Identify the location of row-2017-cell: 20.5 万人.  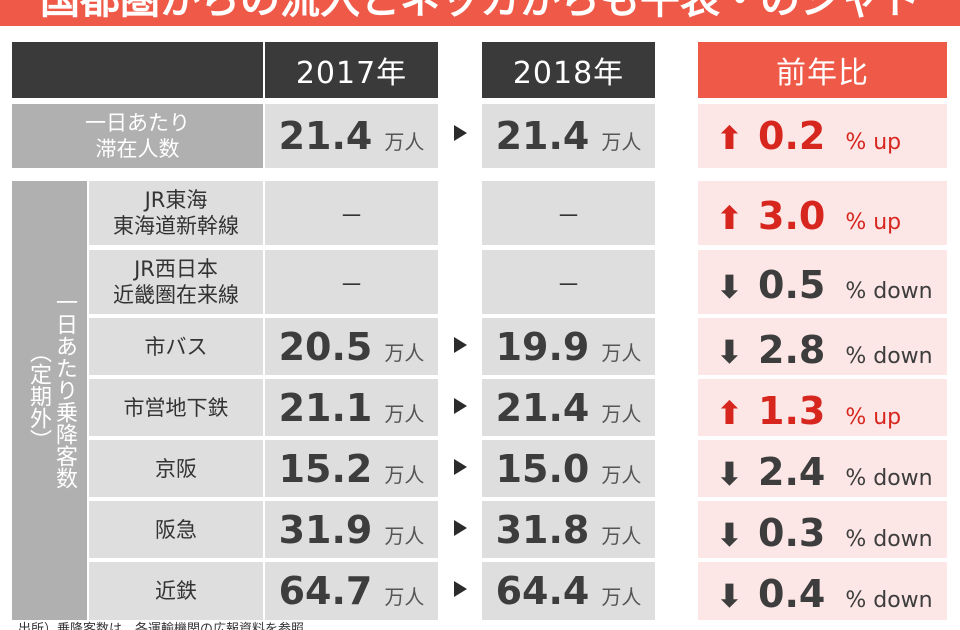
(351, 346).